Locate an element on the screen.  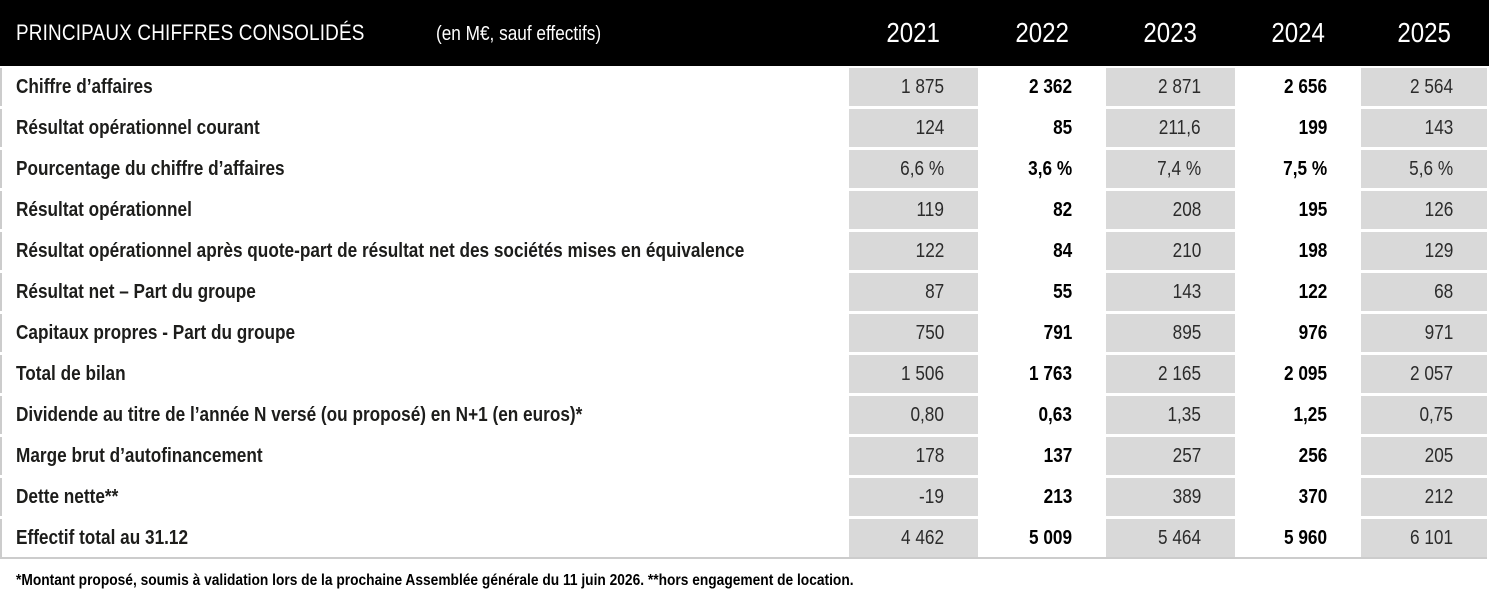
cell-value: 87 is located at coordinates (934, 291).